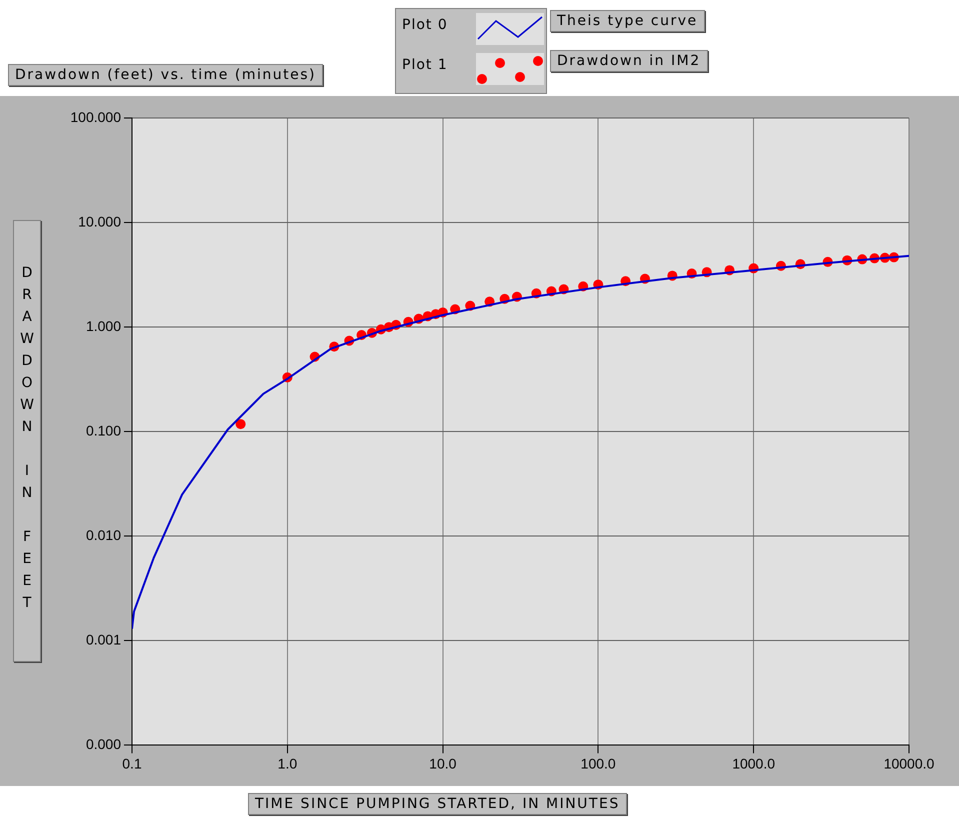 The height and width of the screenshot is (818, 959). What do you see at coordinates (104, 534) in the screenshot?
I see `y-tick-label: 0.010` at bounding box center [104, 534].